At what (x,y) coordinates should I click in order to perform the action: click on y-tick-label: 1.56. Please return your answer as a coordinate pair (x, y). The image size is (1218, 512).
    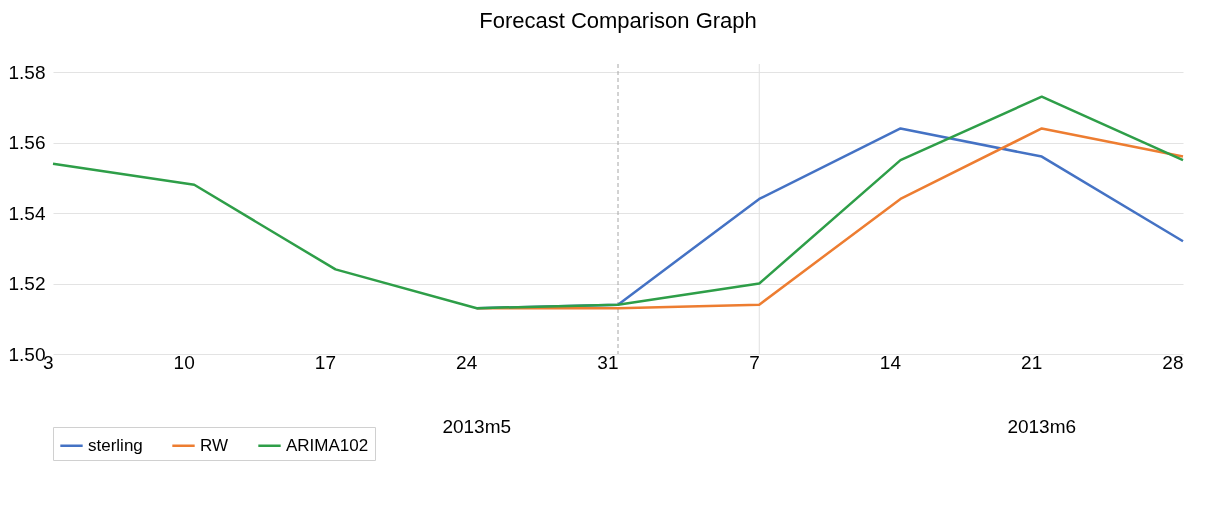
    Looking at the image, I should click on (27, 142).